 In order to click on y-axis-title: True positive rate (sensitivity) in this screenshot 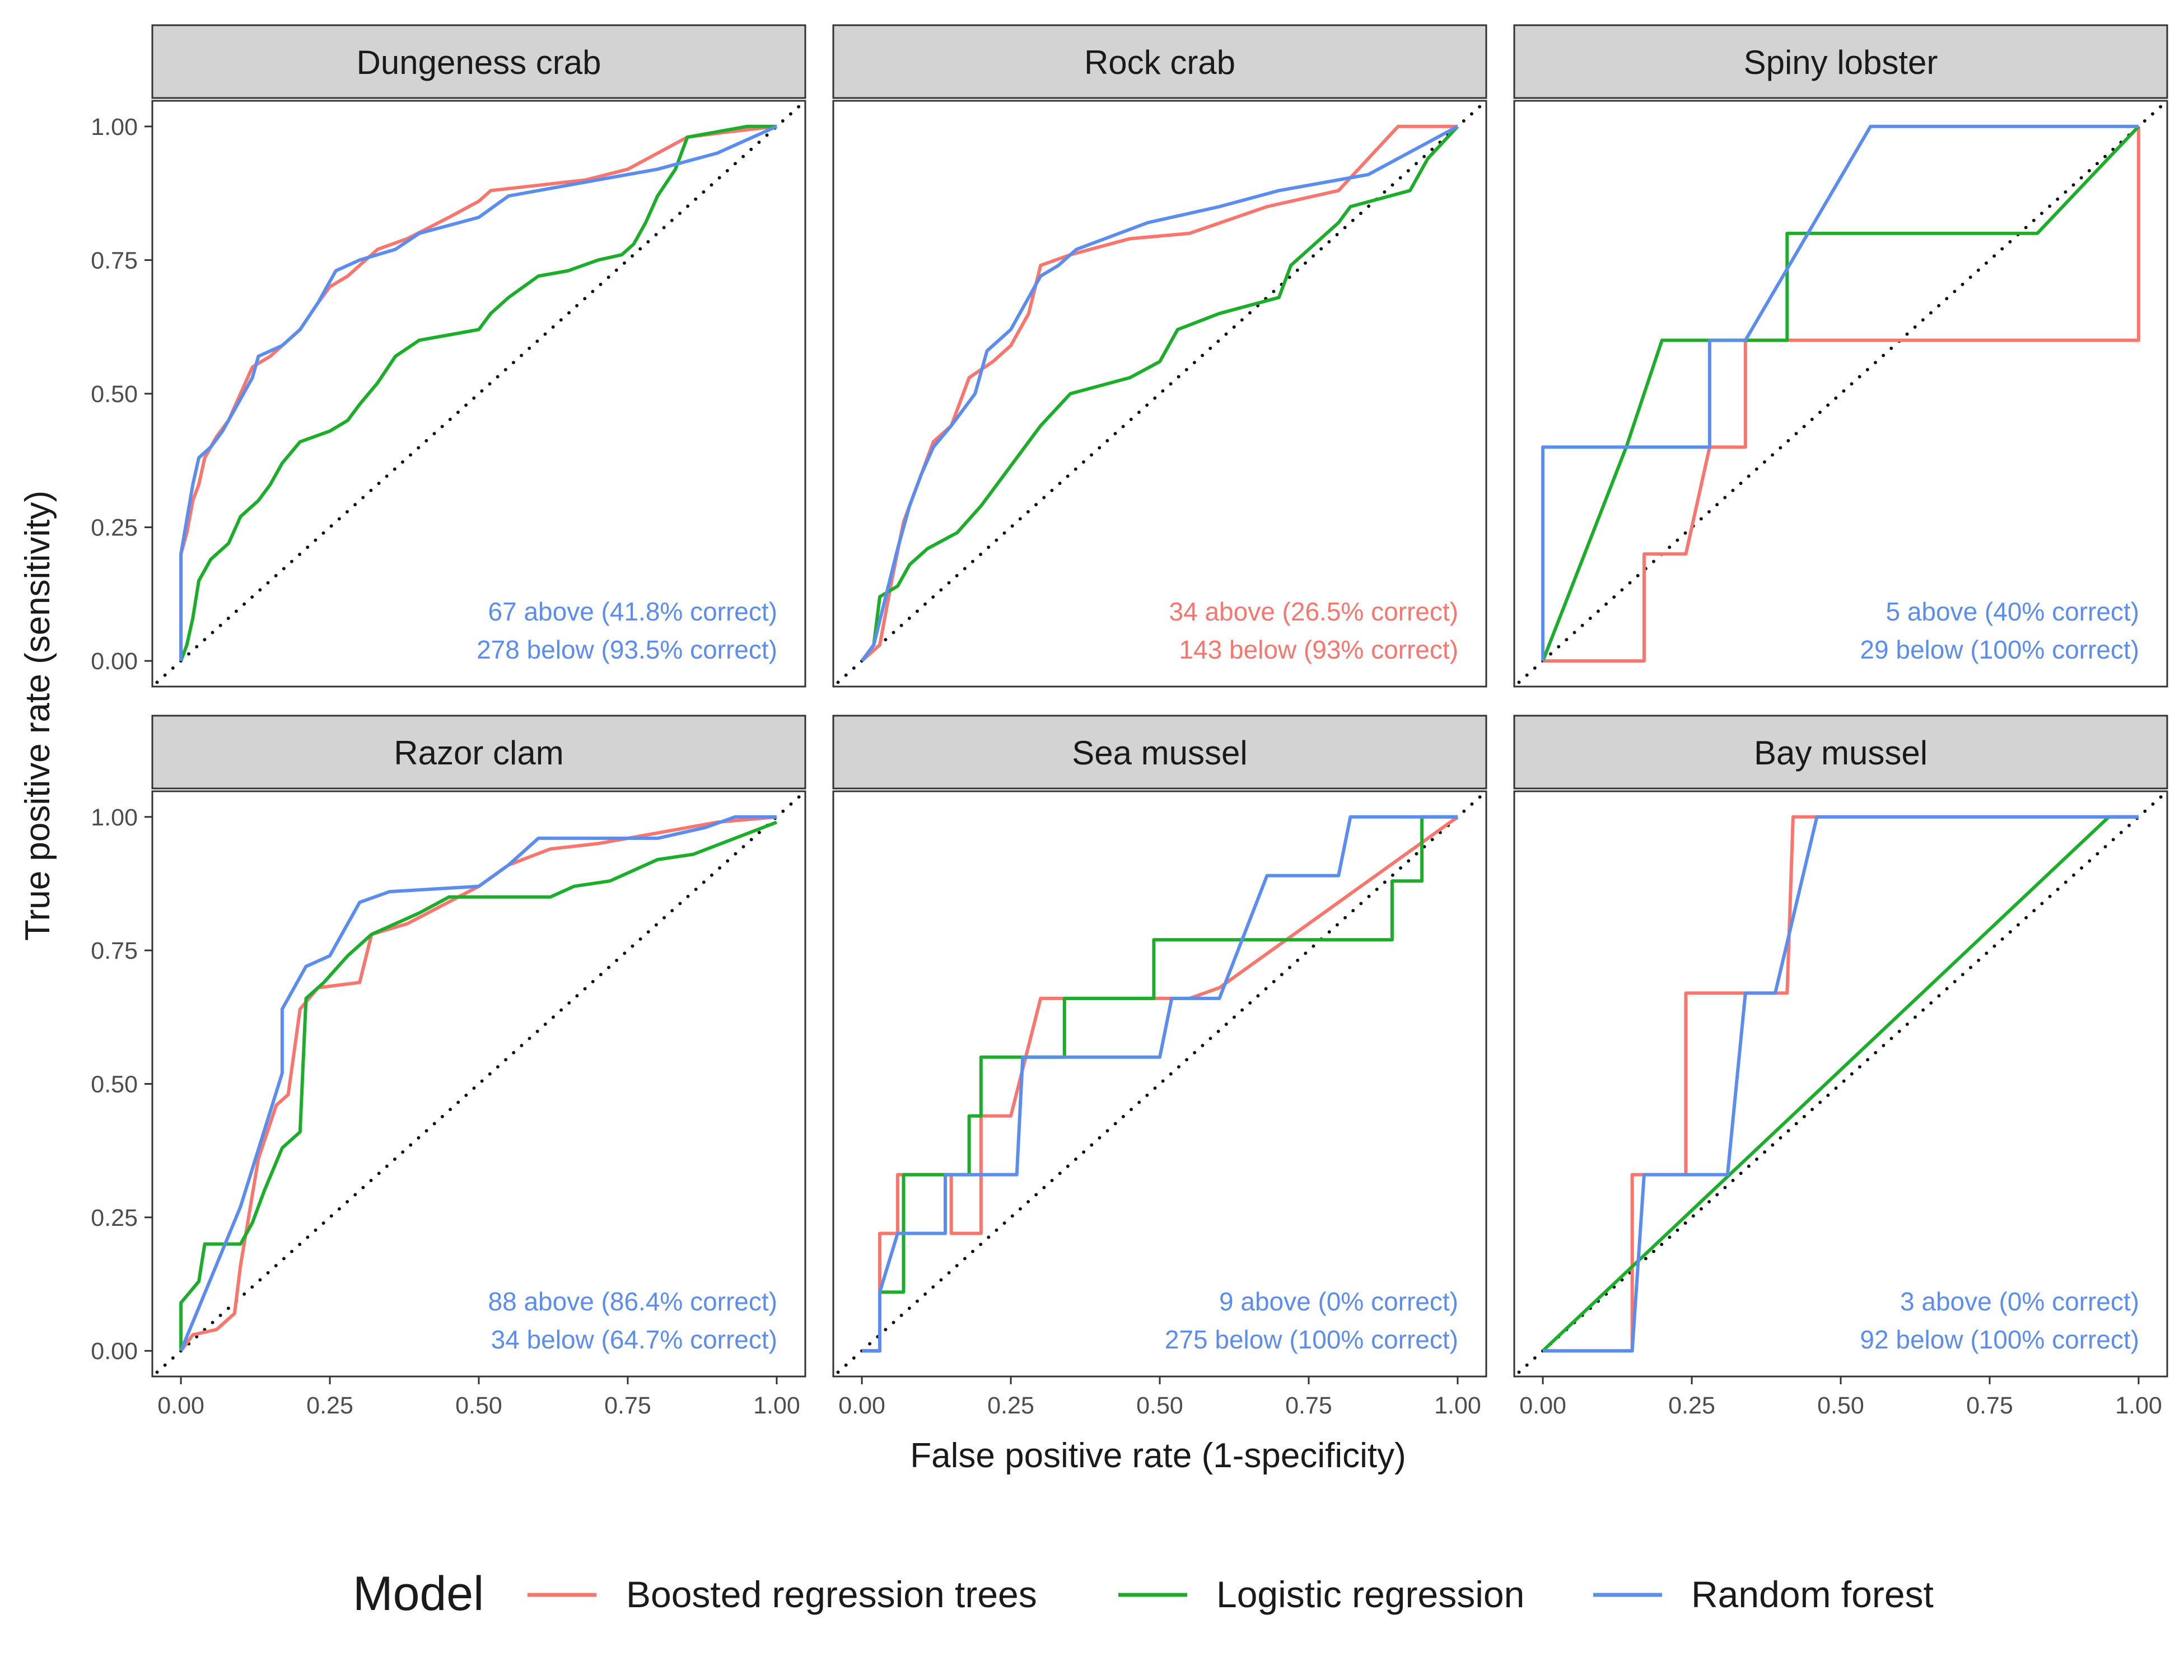, I will do `click(38, 716)`.